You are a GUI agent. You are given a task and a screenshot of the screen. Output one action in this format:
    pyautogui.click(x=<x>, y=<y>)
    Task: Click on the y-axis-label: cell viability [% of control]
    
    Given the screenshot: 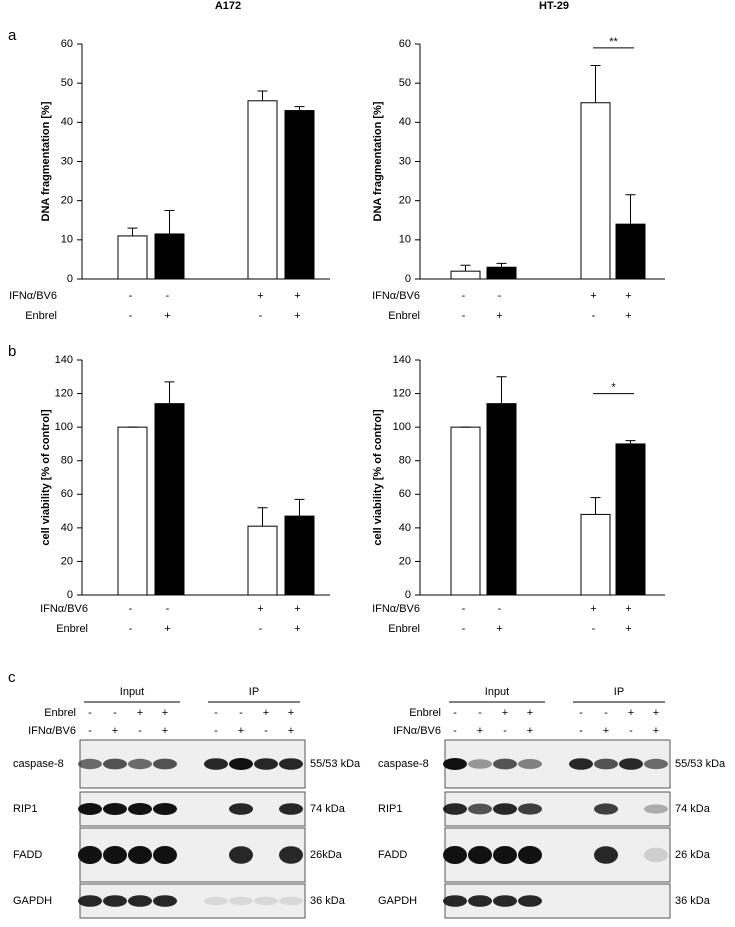 What is the action you would take?
    pyautogui.click(x=378, y=477)
    